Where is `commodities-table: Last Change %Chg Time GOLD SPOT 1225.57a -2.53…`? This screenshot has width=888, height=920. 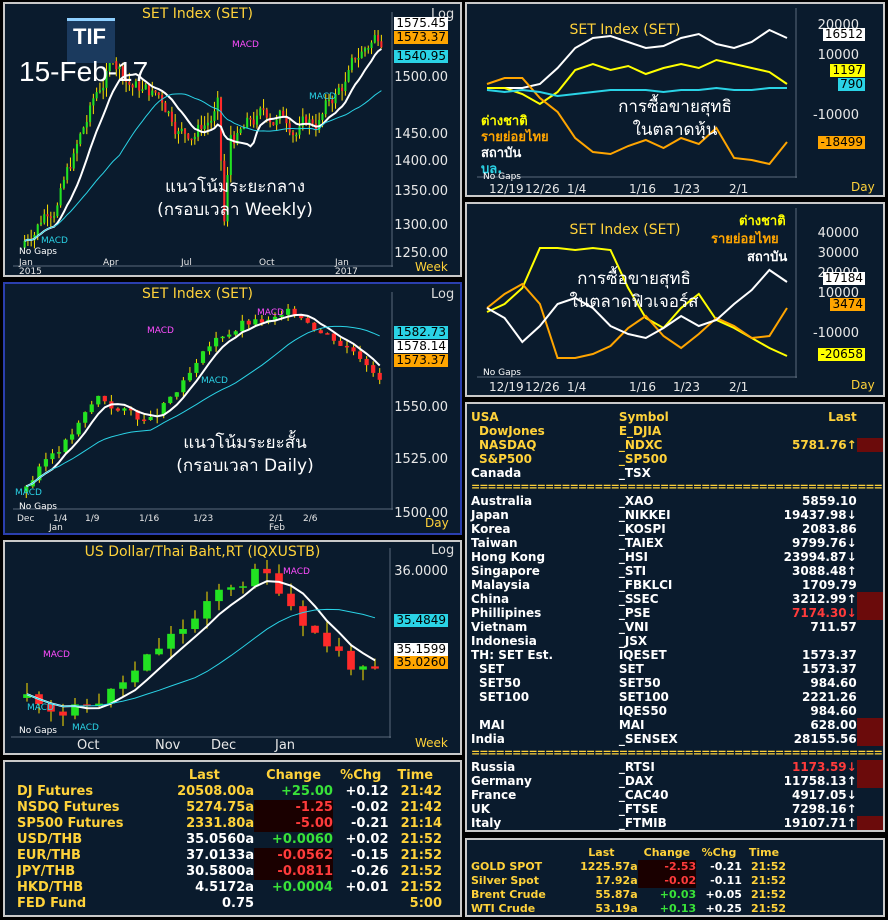
commodities-table: Last Change %Chg Time GOLD SPOT 1225.57a -2.53… is located at coordinates (628, 880).